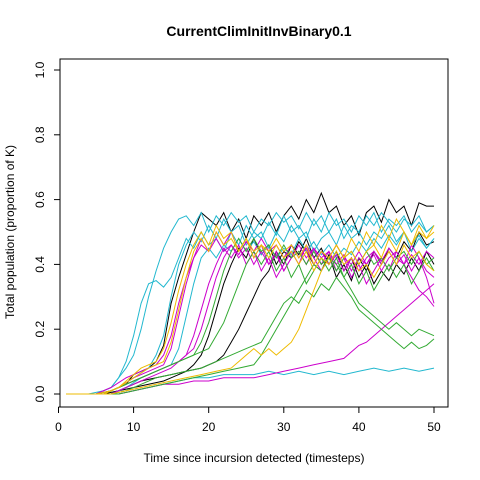 The width and height of the screenshot is (480, 480). What do you see at coordinates (284, 427) in the screenshot?
I see `x-tick-label: 30` at bounding box center [284, 427].